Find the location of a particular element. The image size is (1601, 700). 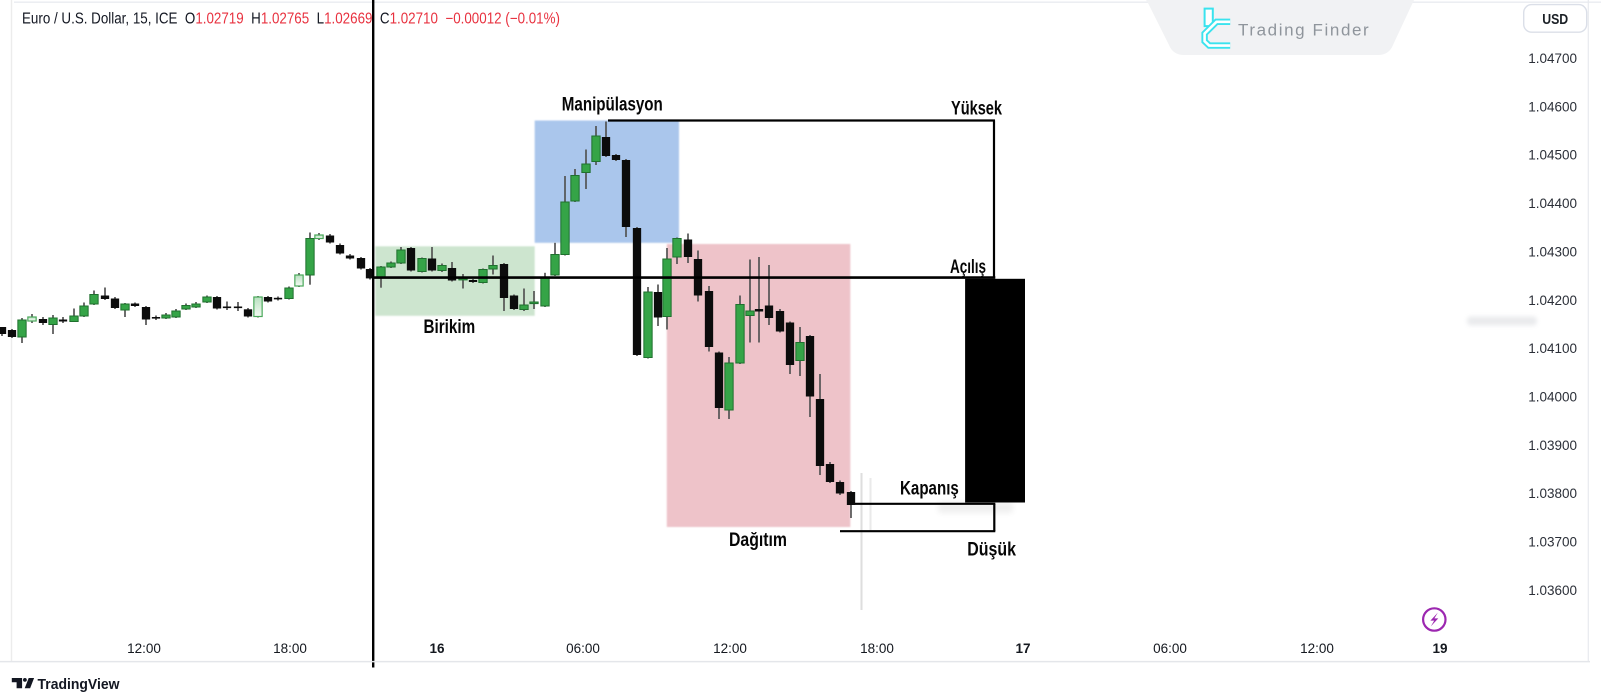

svg-text: 1.04400 is located at coordinates (1552, 203).